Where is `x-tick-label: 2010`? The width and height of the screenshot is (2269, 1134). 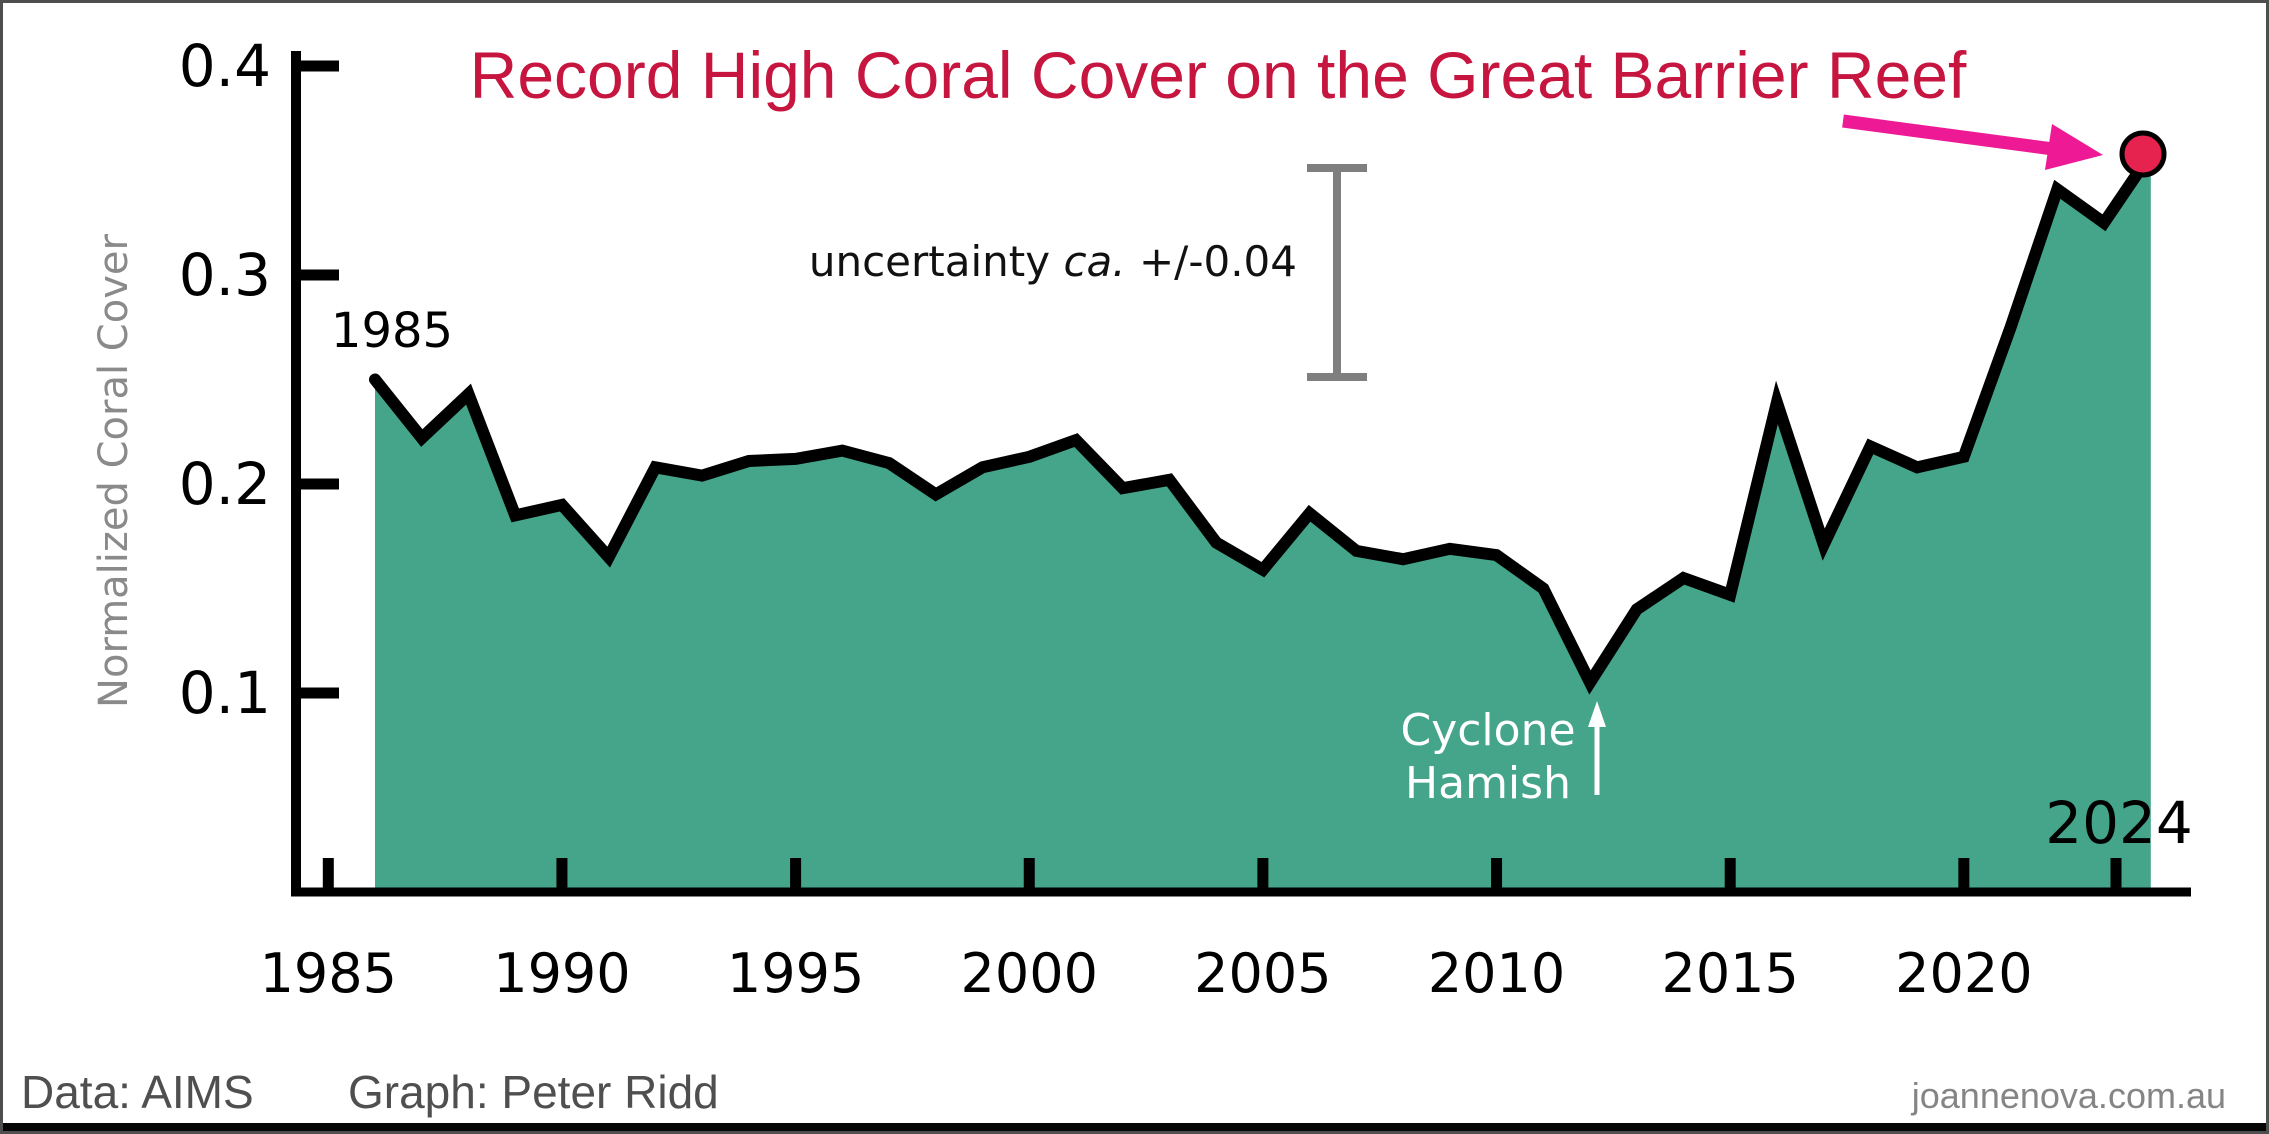 x-tick-label: 2010 is located at coordinates (1496, 973).